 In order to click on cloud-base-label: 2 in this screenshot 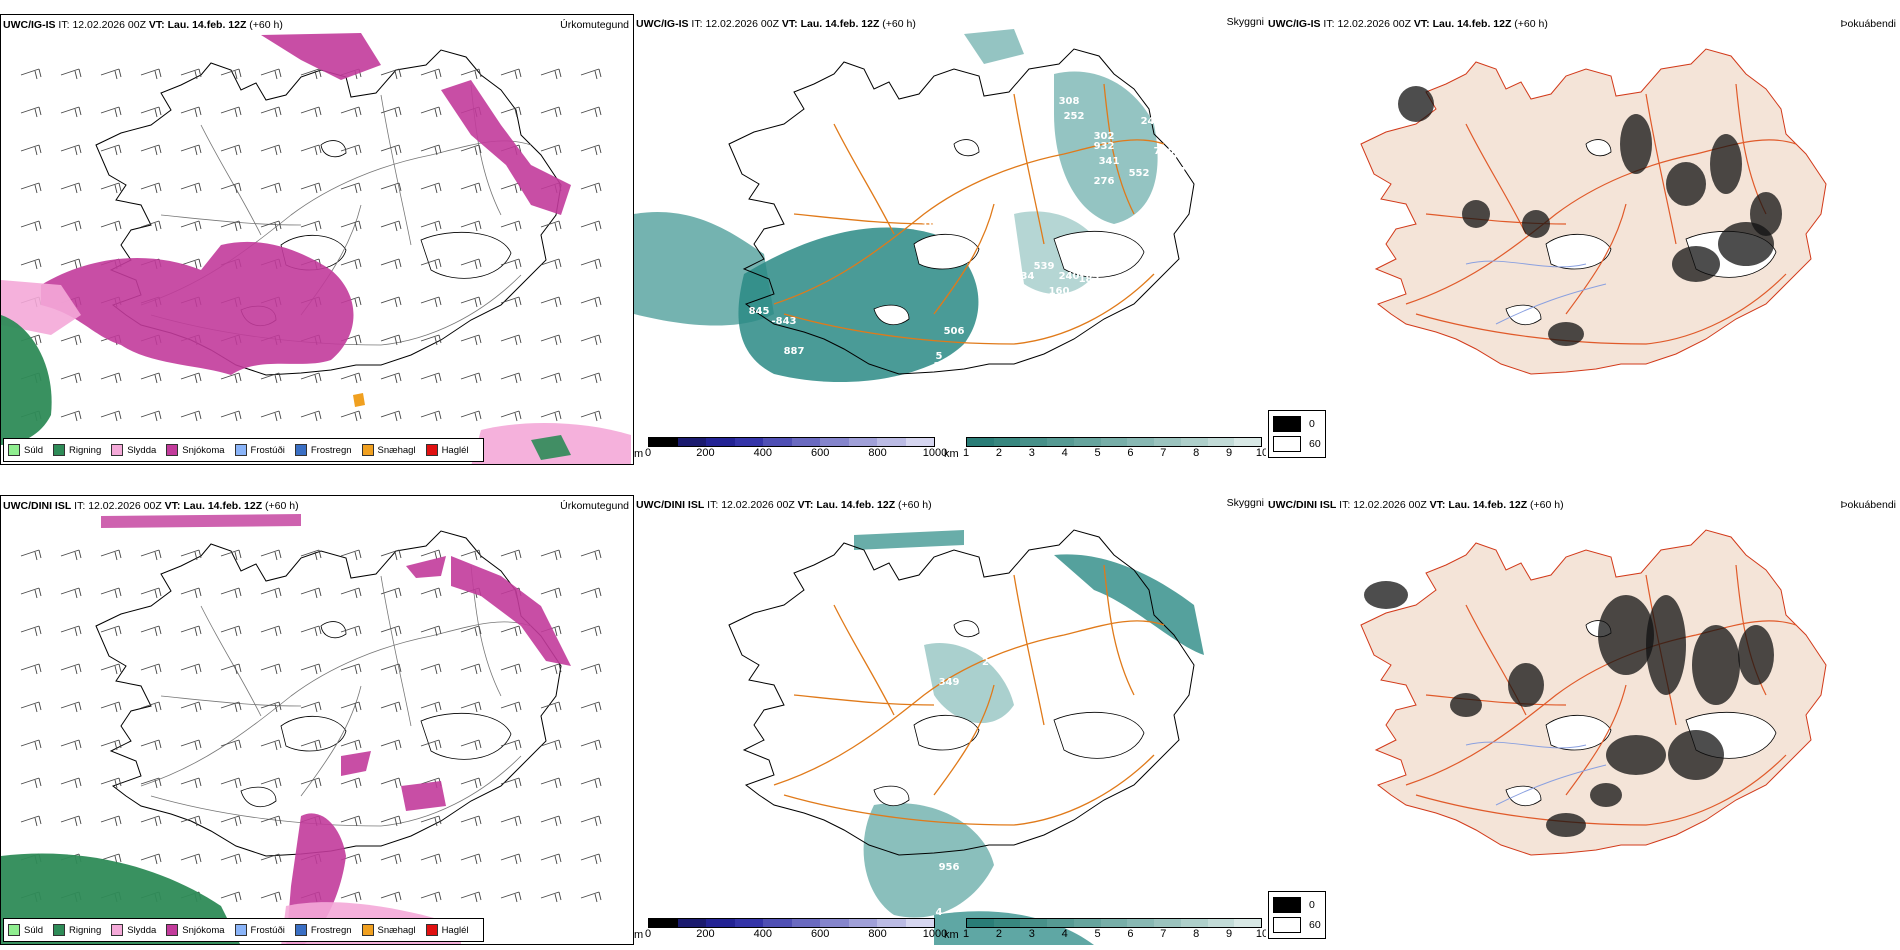, I will do `click(964, 642)`.